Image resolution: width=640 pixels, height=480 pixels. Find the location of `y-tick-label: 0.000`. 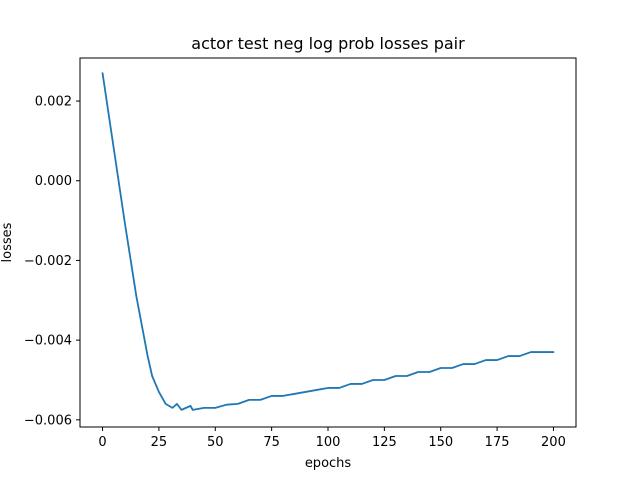

y-tick-label: 0.000 is located at coordinates (53, 181).